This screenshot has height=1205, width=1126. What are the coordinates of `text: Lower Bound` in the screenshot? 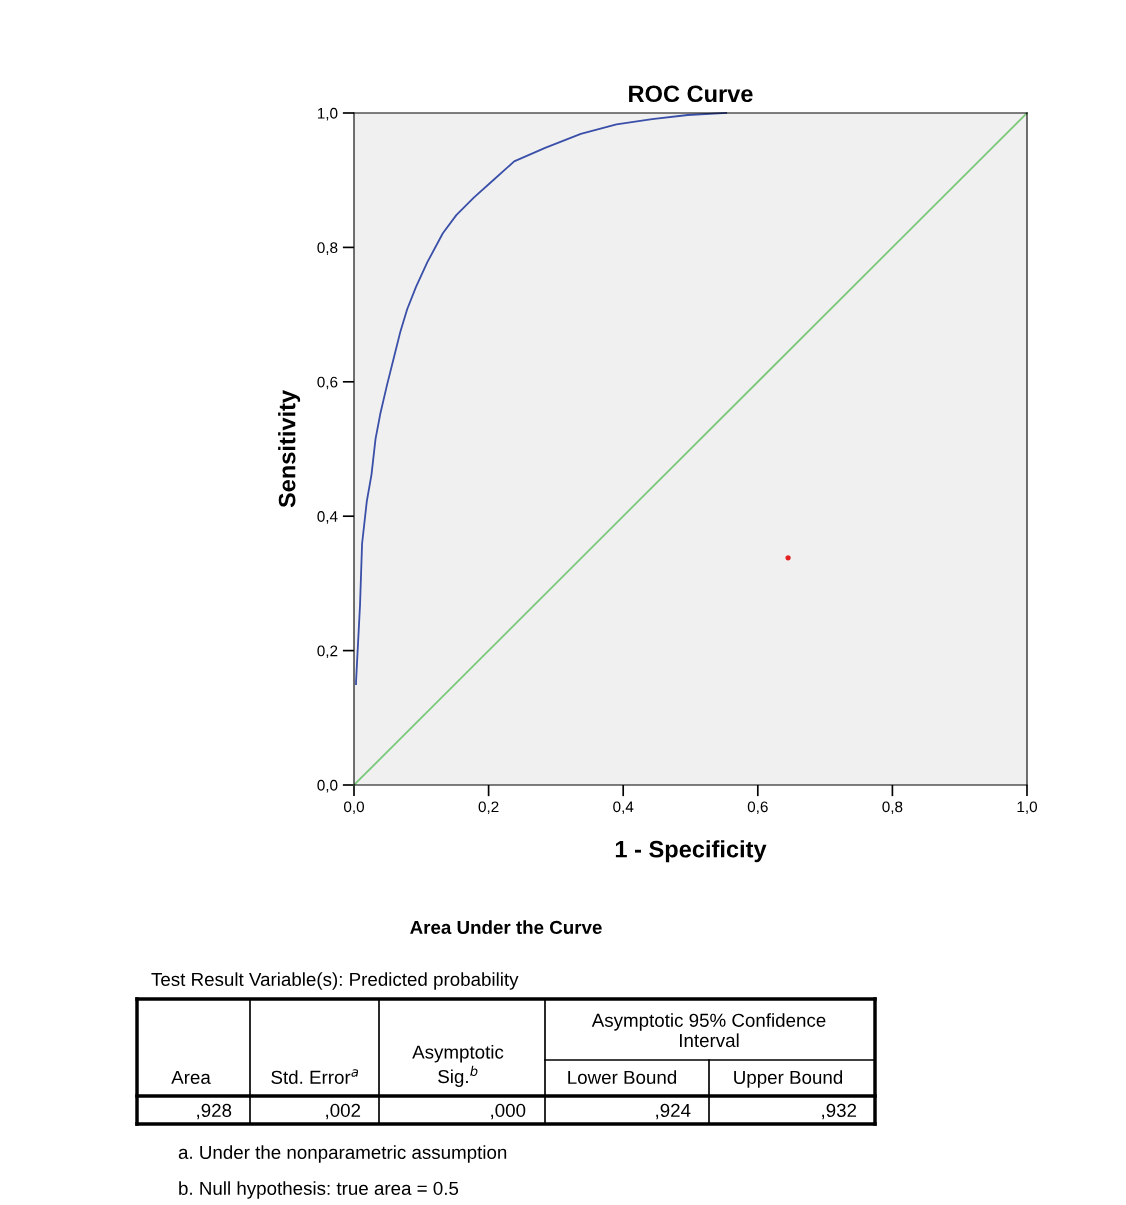 It's located at (622, 1077).